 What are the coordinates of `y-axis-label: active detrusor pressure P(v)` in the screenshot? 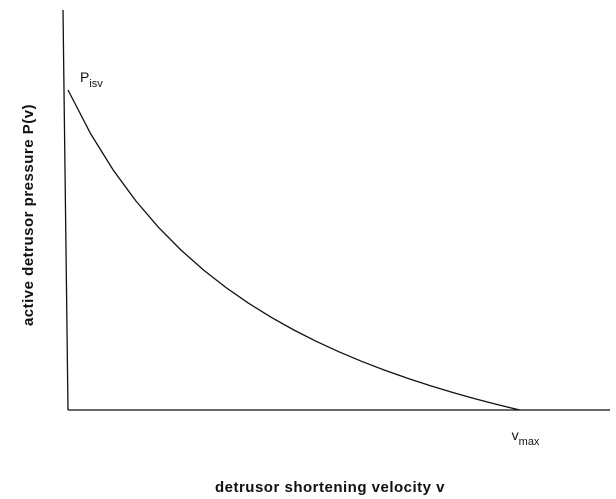 It's located at (28, 215).